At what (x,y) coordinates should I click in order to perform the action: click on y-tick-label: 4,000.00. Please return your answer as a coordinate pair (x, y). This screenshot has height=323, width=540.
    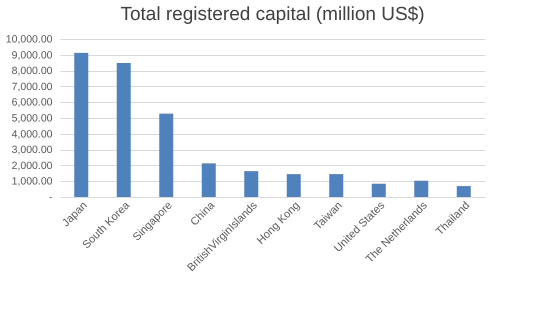
    Looking at the image, I should click on (32, 134).